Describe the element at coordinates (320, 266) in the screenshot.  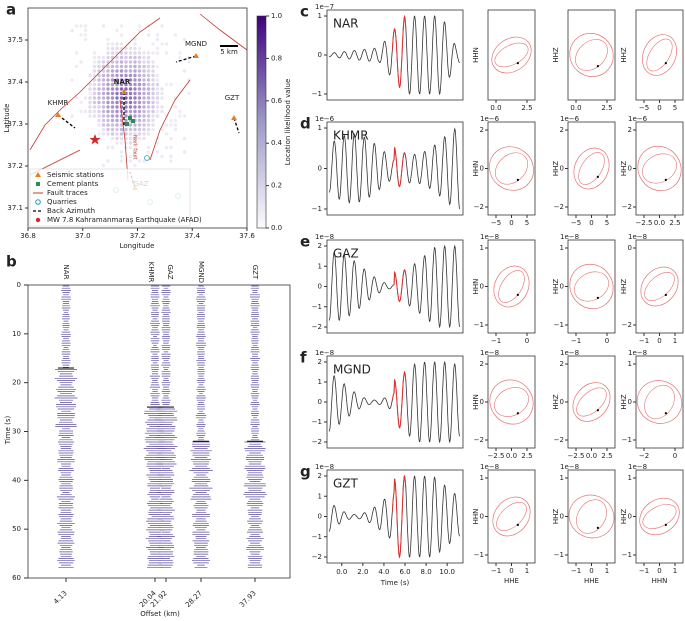
I see `y-tick-label: 1` at that location.